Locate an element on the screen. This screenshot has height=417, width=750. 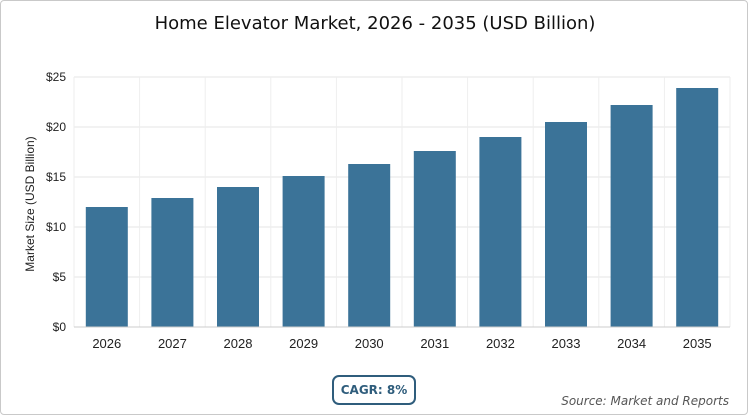
x-tick-label: 2031 is located at coordinates (434, 343).